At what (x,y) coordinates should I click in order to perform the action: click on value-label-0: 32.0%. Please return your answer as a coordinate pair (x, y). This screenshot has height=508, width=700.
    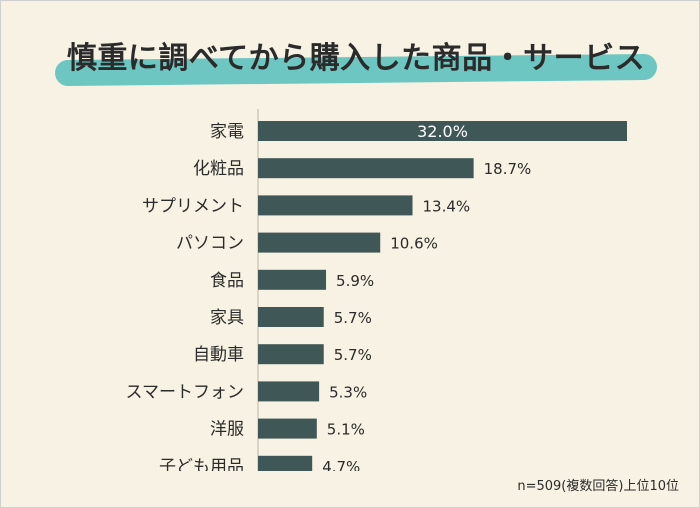
    Looking at the image, I should click on (442, 131).